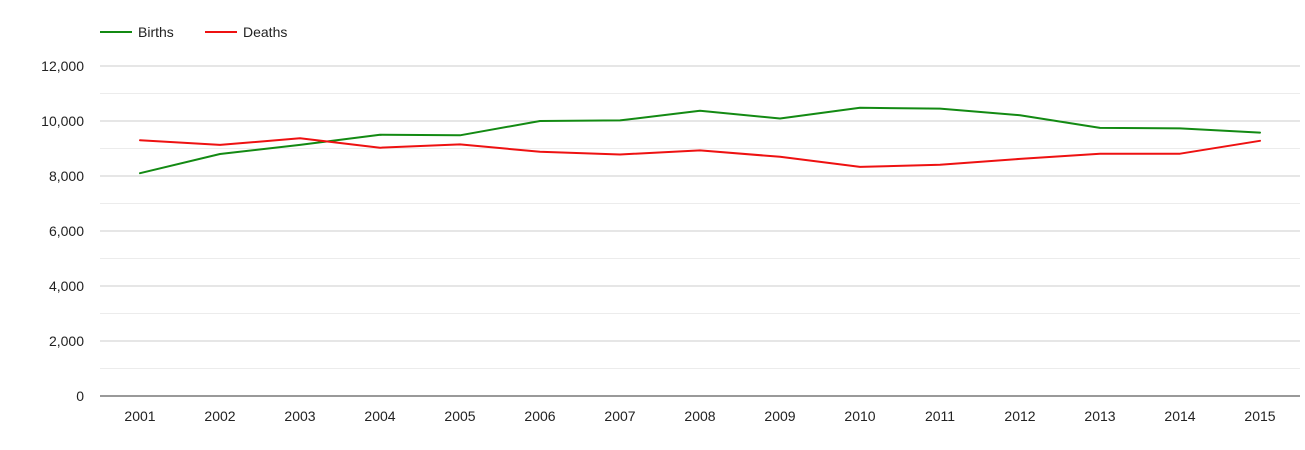  What do you see at coordinates (299, 416) in the screenshot?
I see `x-tick-label: 2003` at bounding box center [299, 416].